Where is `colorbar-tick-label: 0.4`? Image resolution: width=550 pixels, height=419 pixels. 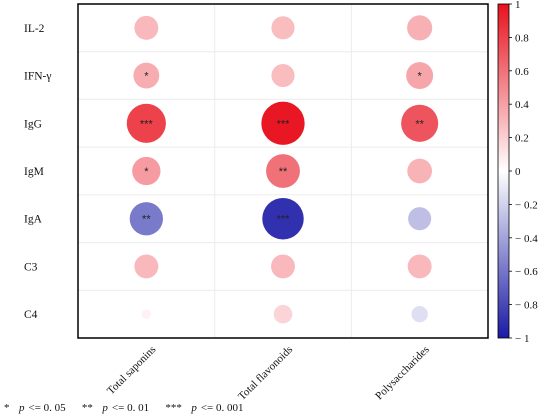 colorbar-tick-label: 0.4 is located at coordinates (522, 105).